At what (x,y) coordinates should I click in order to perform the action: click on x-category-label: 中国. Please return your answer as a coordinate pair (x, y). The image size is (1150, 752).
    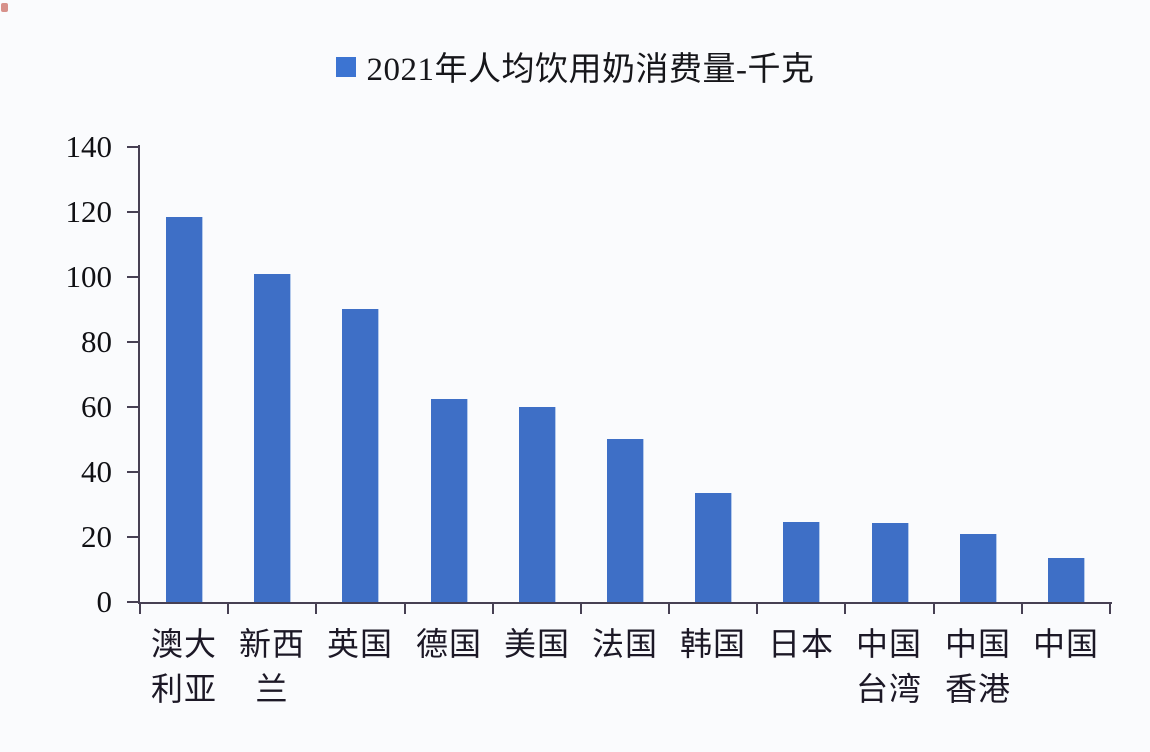
    Looking at the image, I should click on (1066, 644).